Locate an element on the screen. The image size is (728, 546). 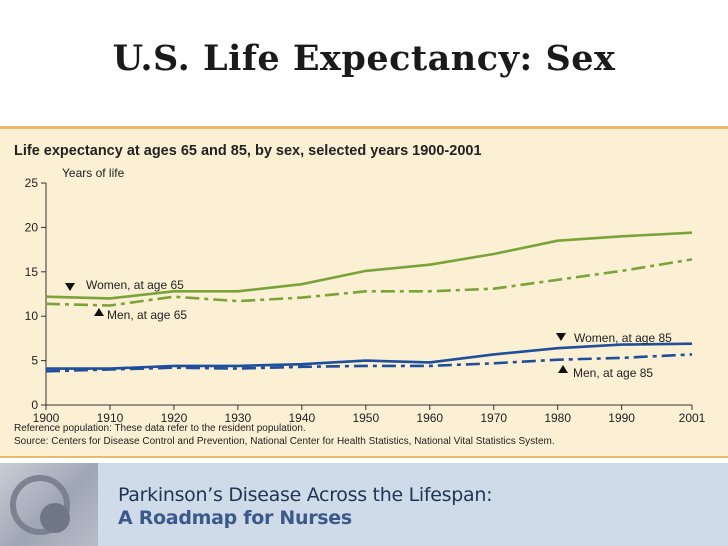
x-tick-label: 1910 is located at coordinates (110, 418).